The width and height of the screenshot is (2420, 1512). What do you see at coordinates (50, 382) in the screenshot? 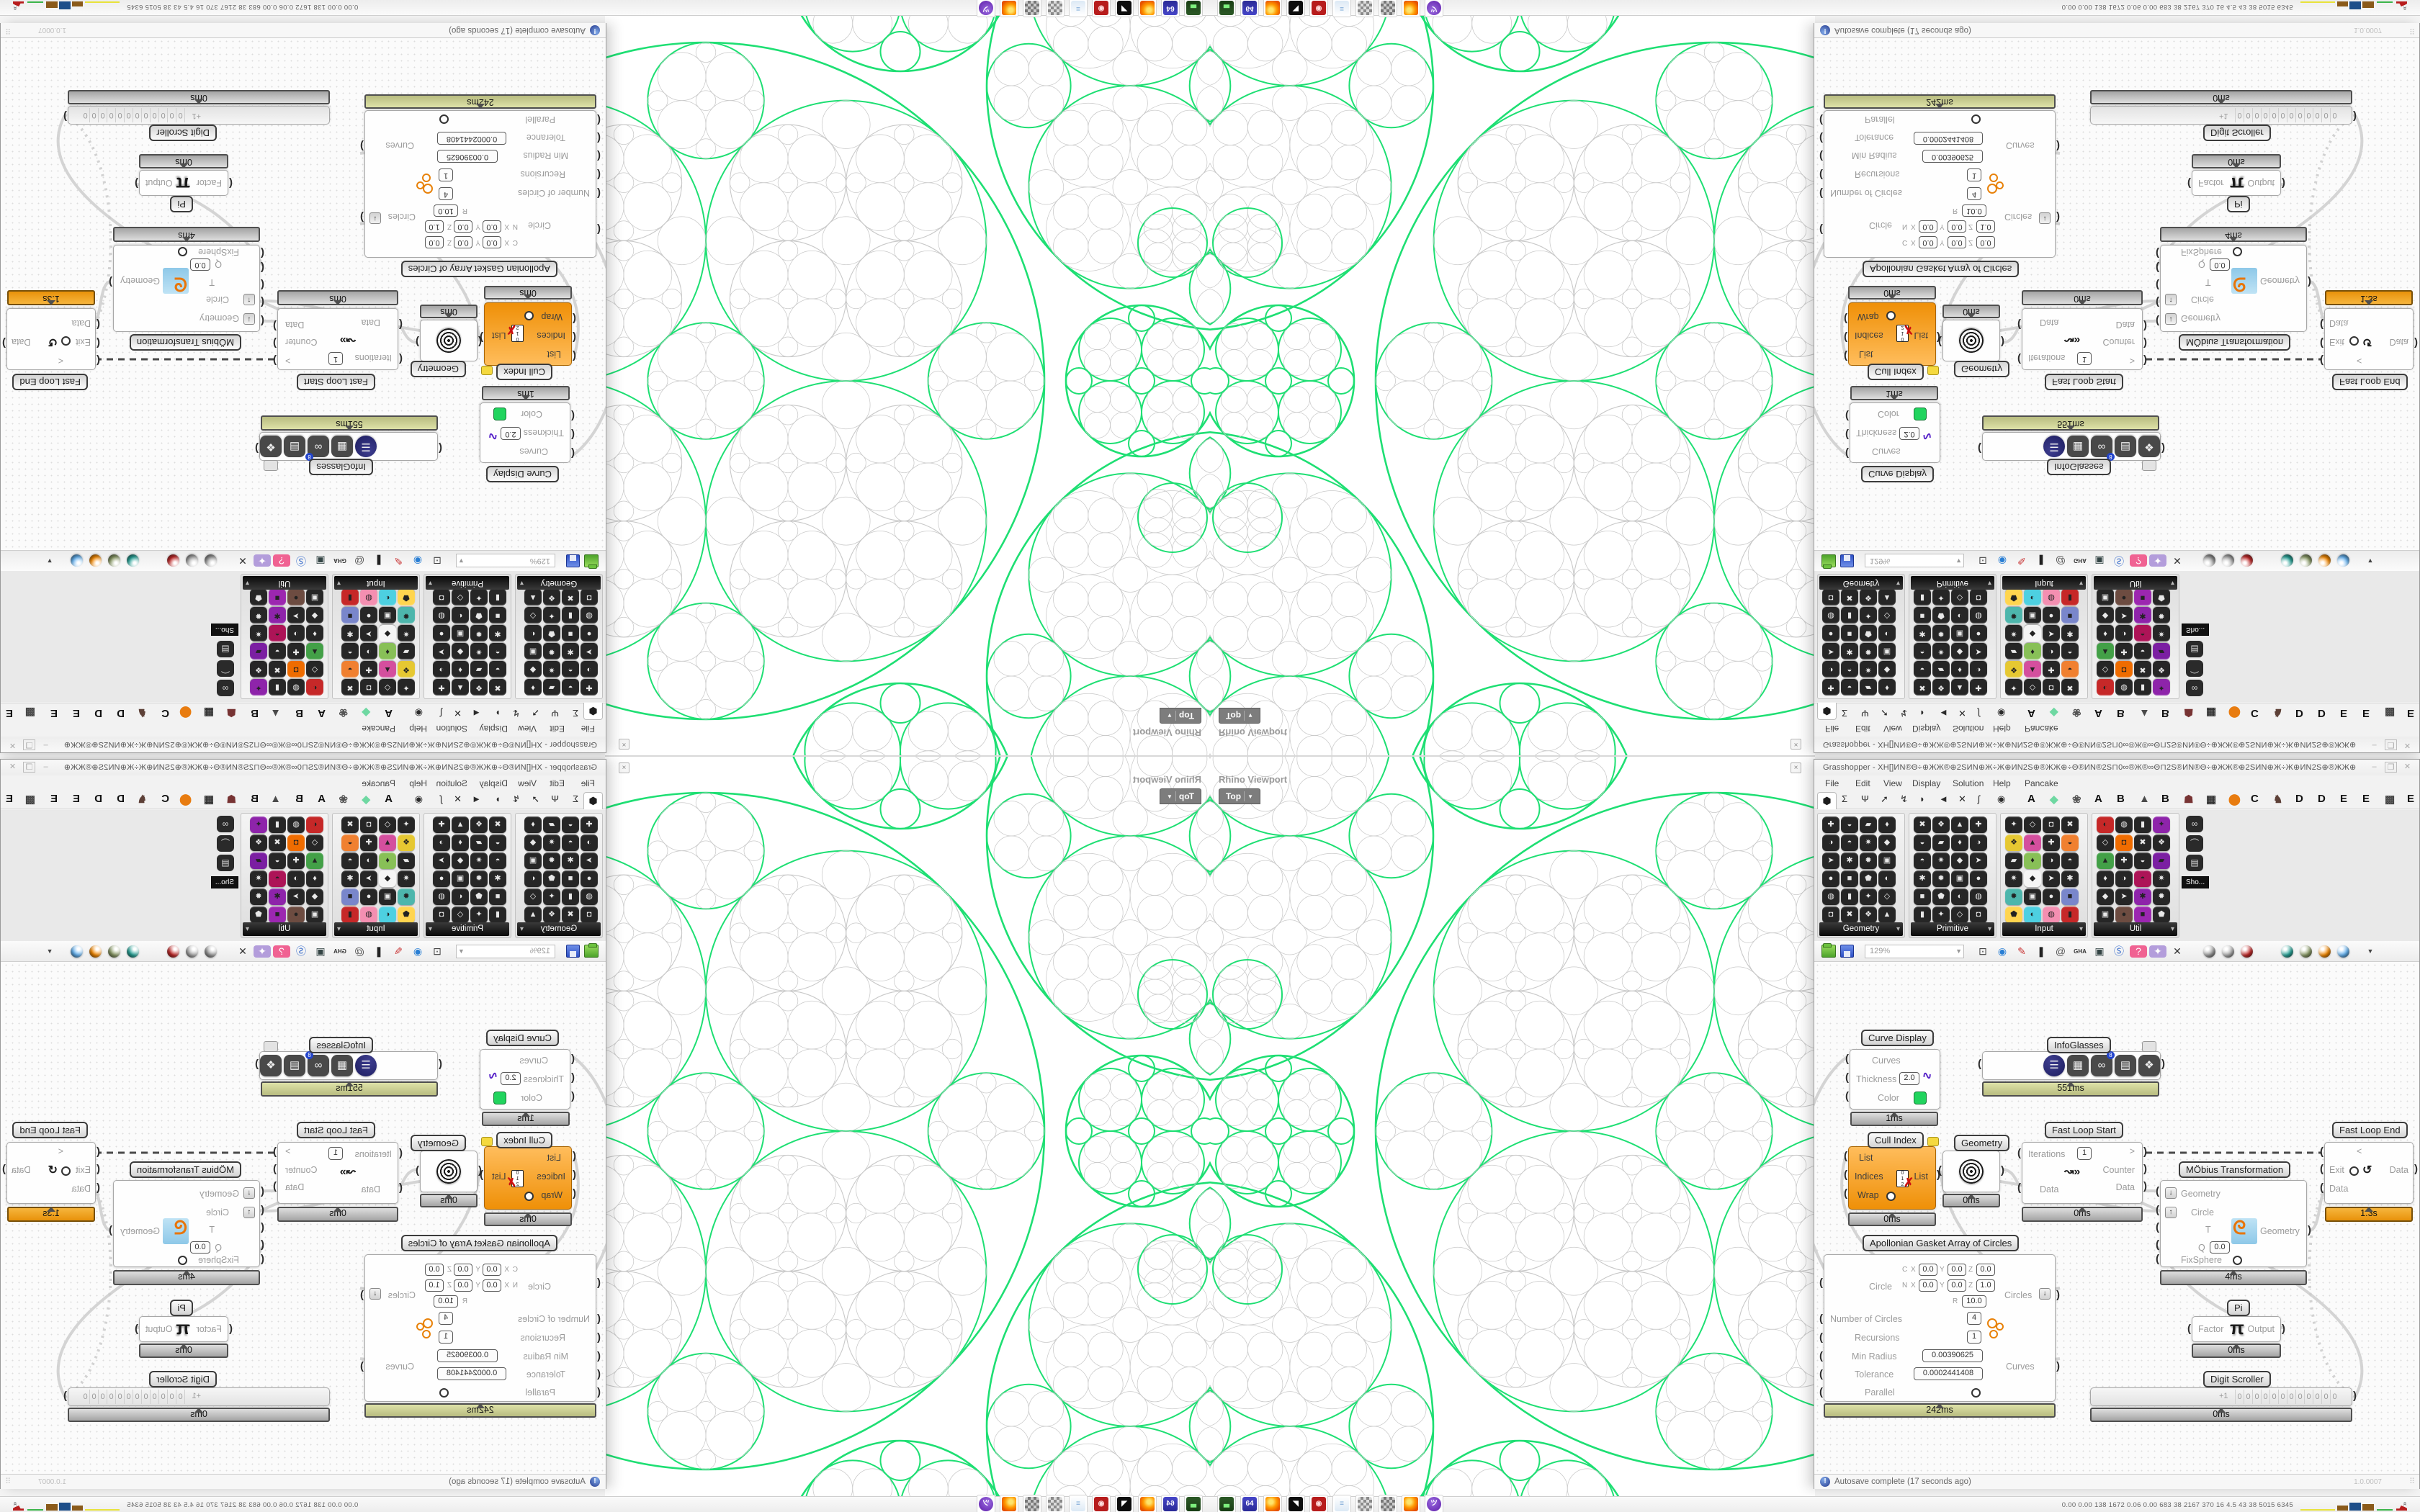
I see `fast-loop-end-label: Fast Loop End` at bounding box center [50, 382].